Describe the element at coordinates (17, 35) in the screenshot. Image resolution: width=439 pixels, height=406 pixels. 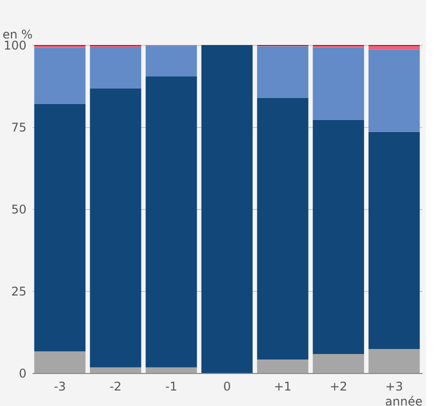
I see `y-axis-title: en %` at that location.